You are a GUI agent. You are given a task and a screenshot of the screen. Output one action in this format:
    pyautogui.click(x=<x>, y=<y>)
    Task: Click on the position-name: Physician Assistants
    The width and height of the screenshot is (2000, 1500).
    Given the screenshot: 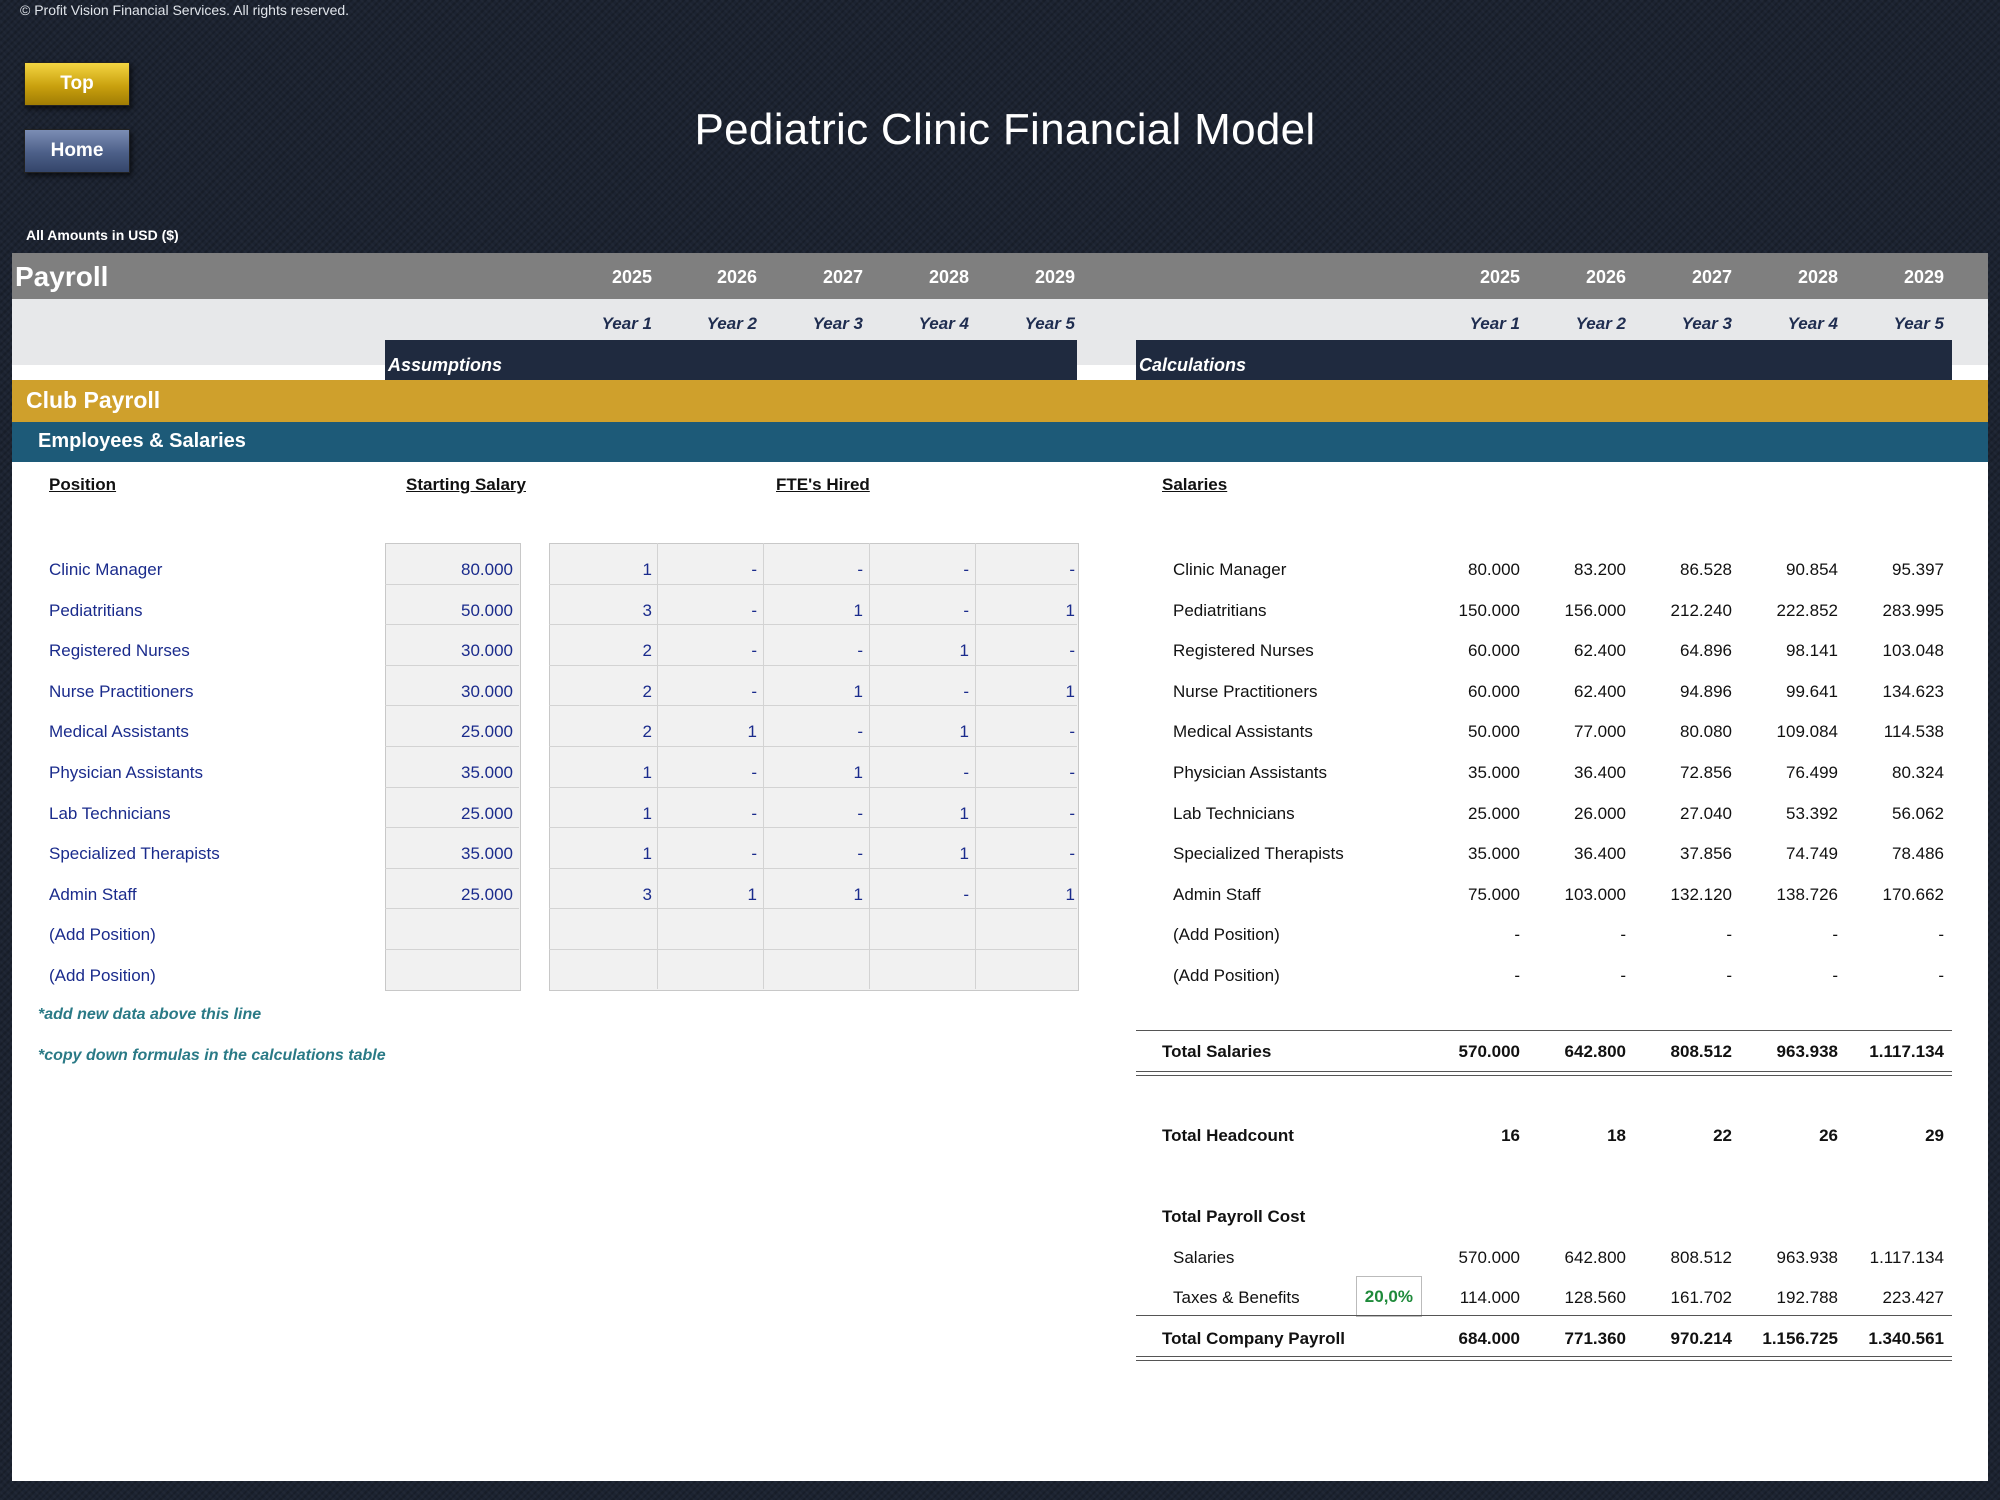 What is the action you would take?
    pyautogui.click(x=126, y=772)
    